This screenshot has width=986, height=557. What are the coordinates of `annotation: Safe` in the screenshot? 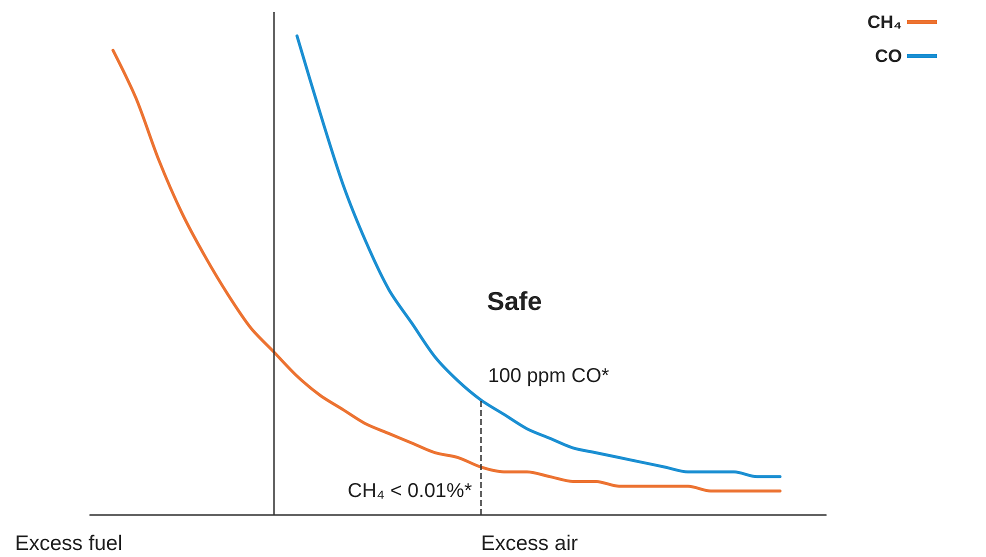 It's located at (514, 301).